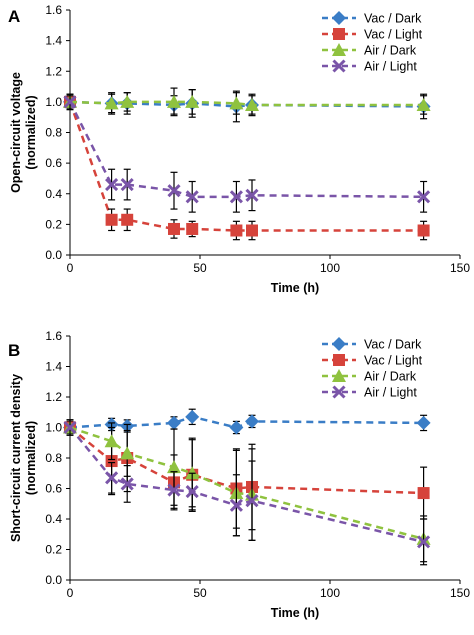 The height and width of the screenshot is (635, 474). What do you see at coordinates (460, 593) in the screenshot?
I see `x-tick-label: 150` at bounding box center [460, 593].